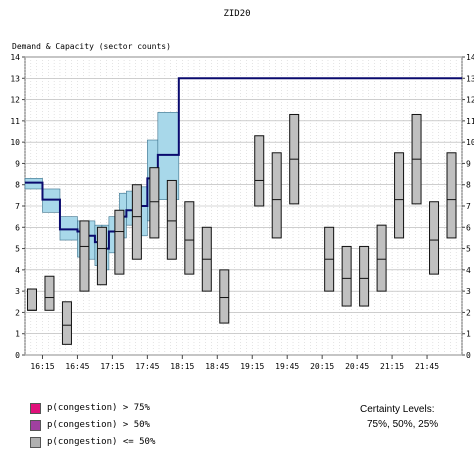  Describe the element at coordinates (252, 366) in the screenshot. I see `x-tick-label: 19:15` at that location.